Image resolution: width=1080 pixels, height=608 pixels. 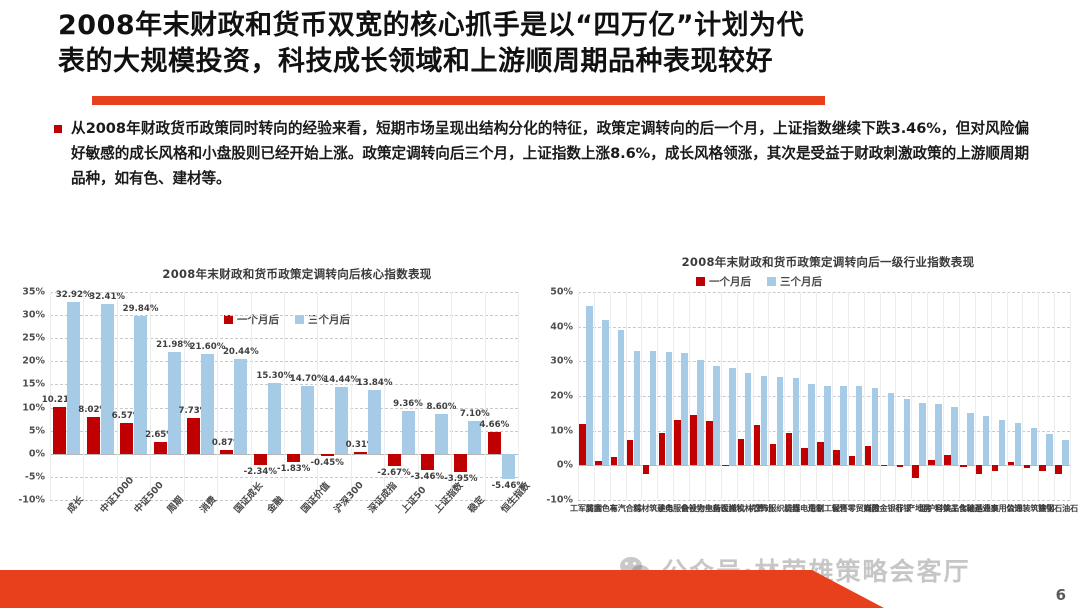 What do you see at coordinates (1046, 508) in the screenshot?
I see `x-axis-label: 钢铁` at bounding box center [1046, 508].